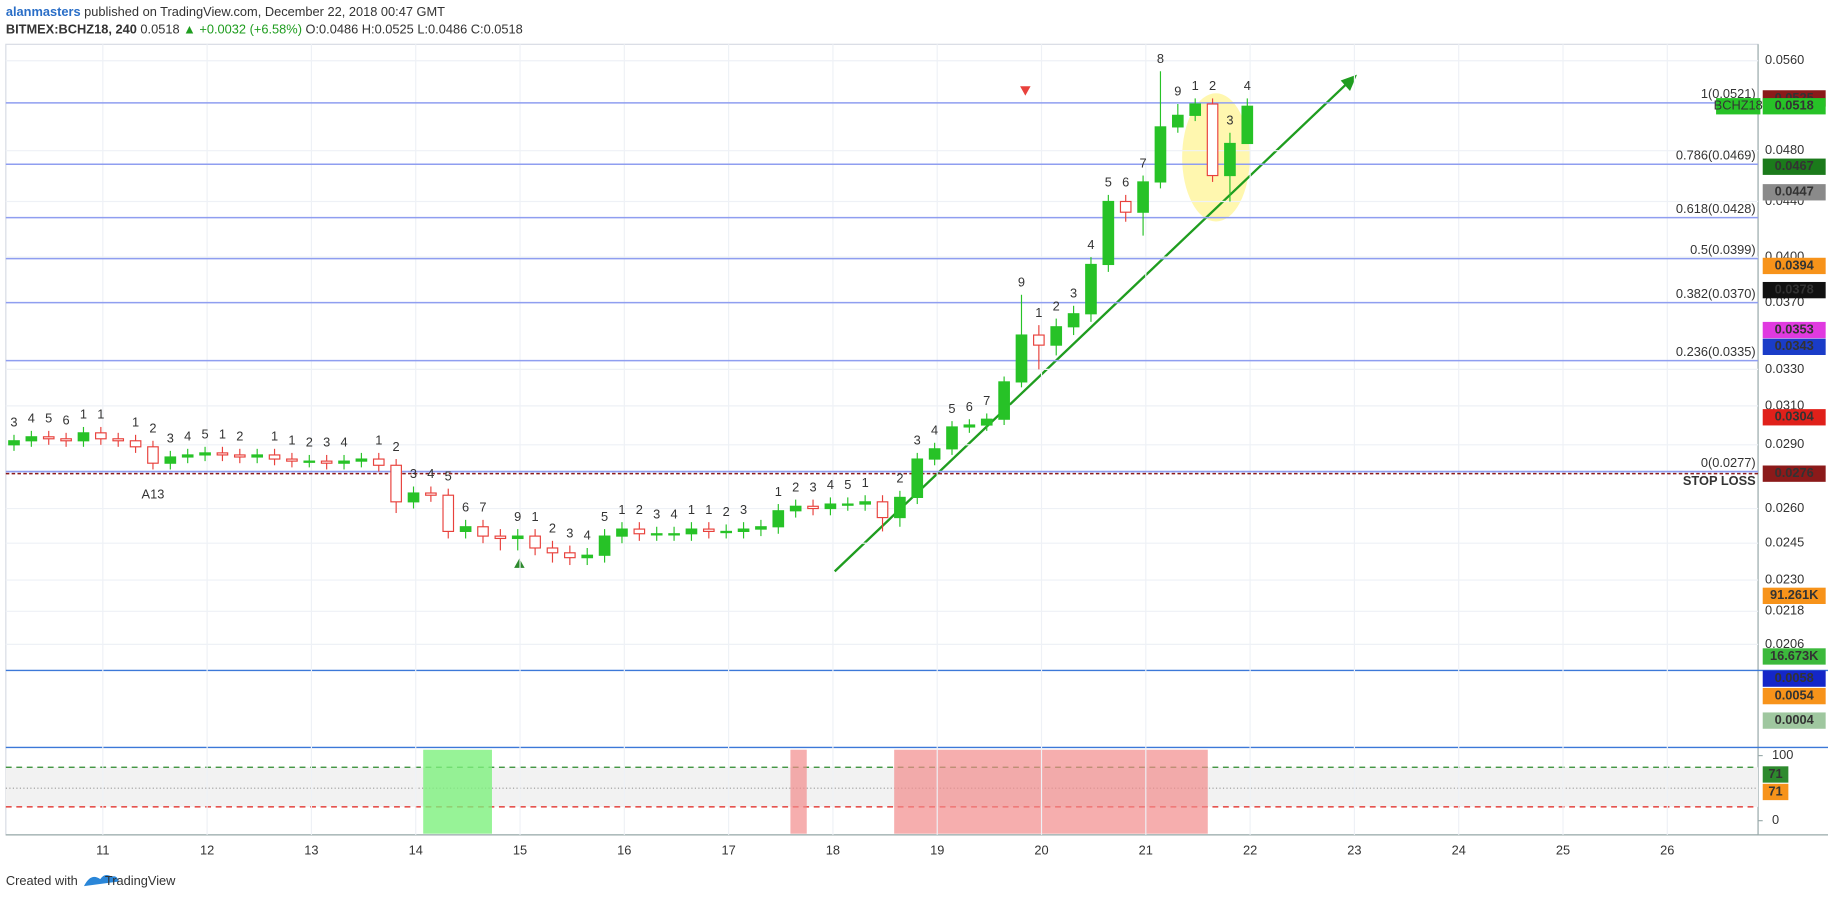 The width and height of the screenshot is (1828, 899). I want to click on brand-logo, so click(101, 880).